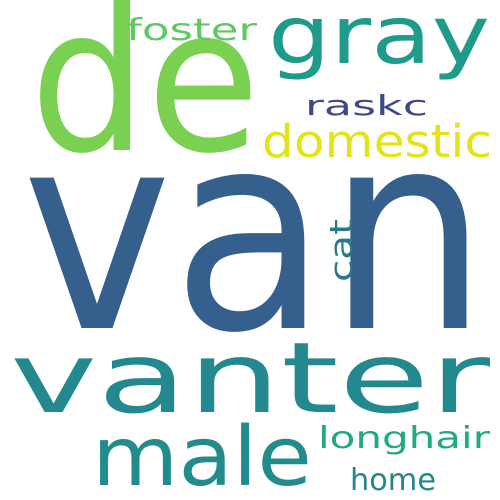 The image size is (500, 500). I want to click on word-raskc: raskc, so click(366, 105).